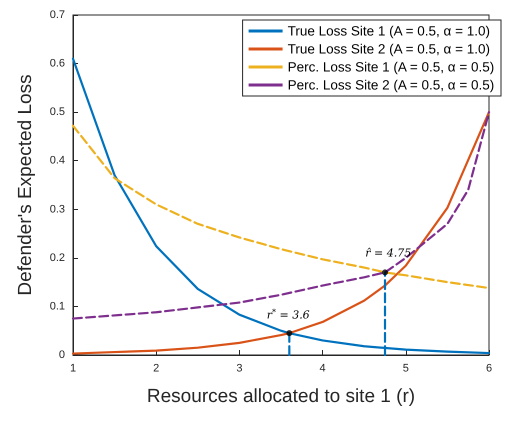 This screenshot has height=430, width=527. What do you see at coordinates (323, 368) in the screenshot?
I see `x-tick-label: 4` at bounding box center [323, 368].